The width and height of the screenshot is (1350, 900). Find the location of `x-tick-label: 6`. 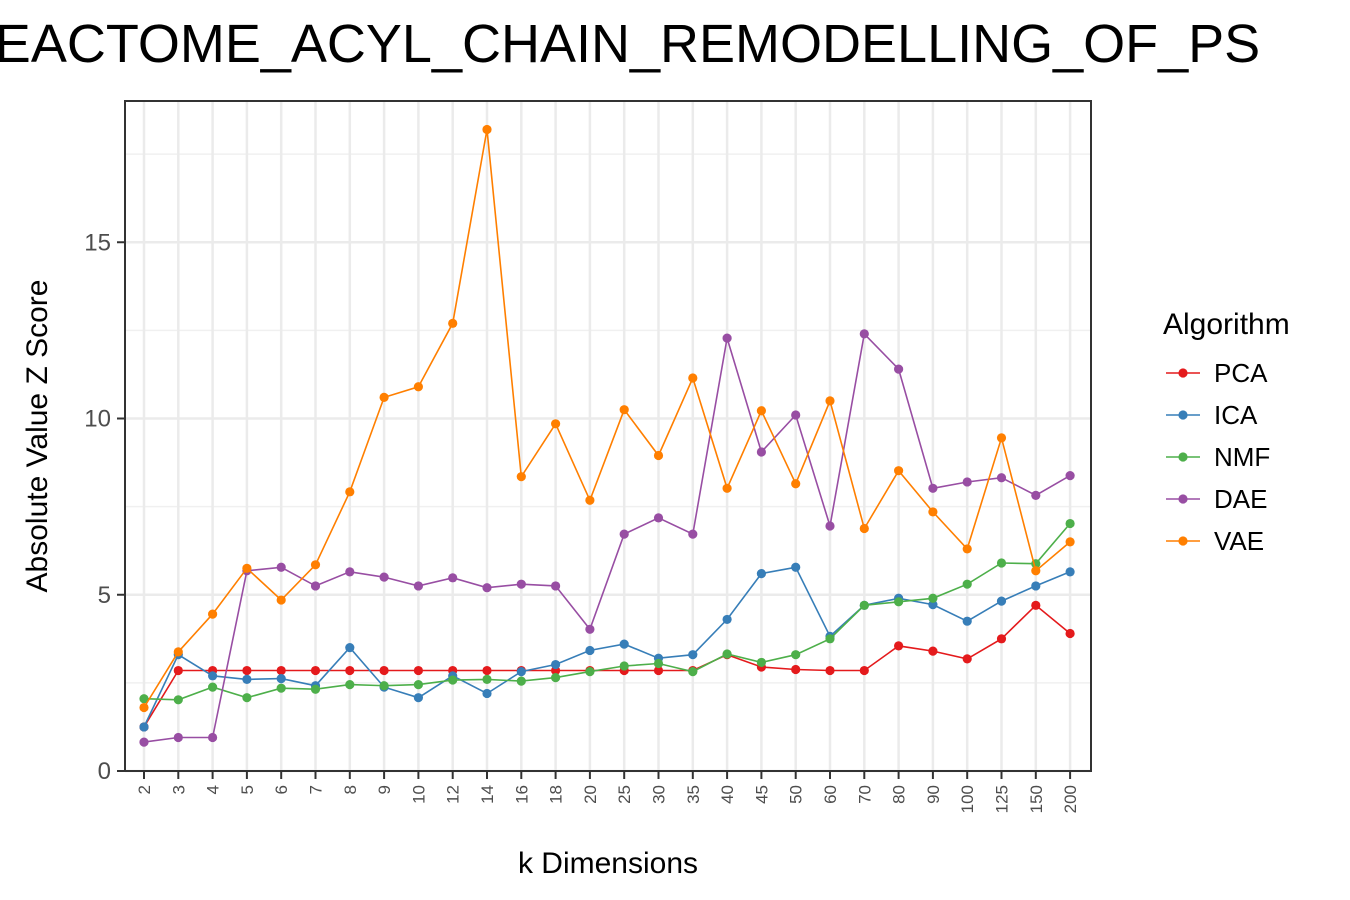

x-tick-label: 6 is located at coordinates (281, 789).